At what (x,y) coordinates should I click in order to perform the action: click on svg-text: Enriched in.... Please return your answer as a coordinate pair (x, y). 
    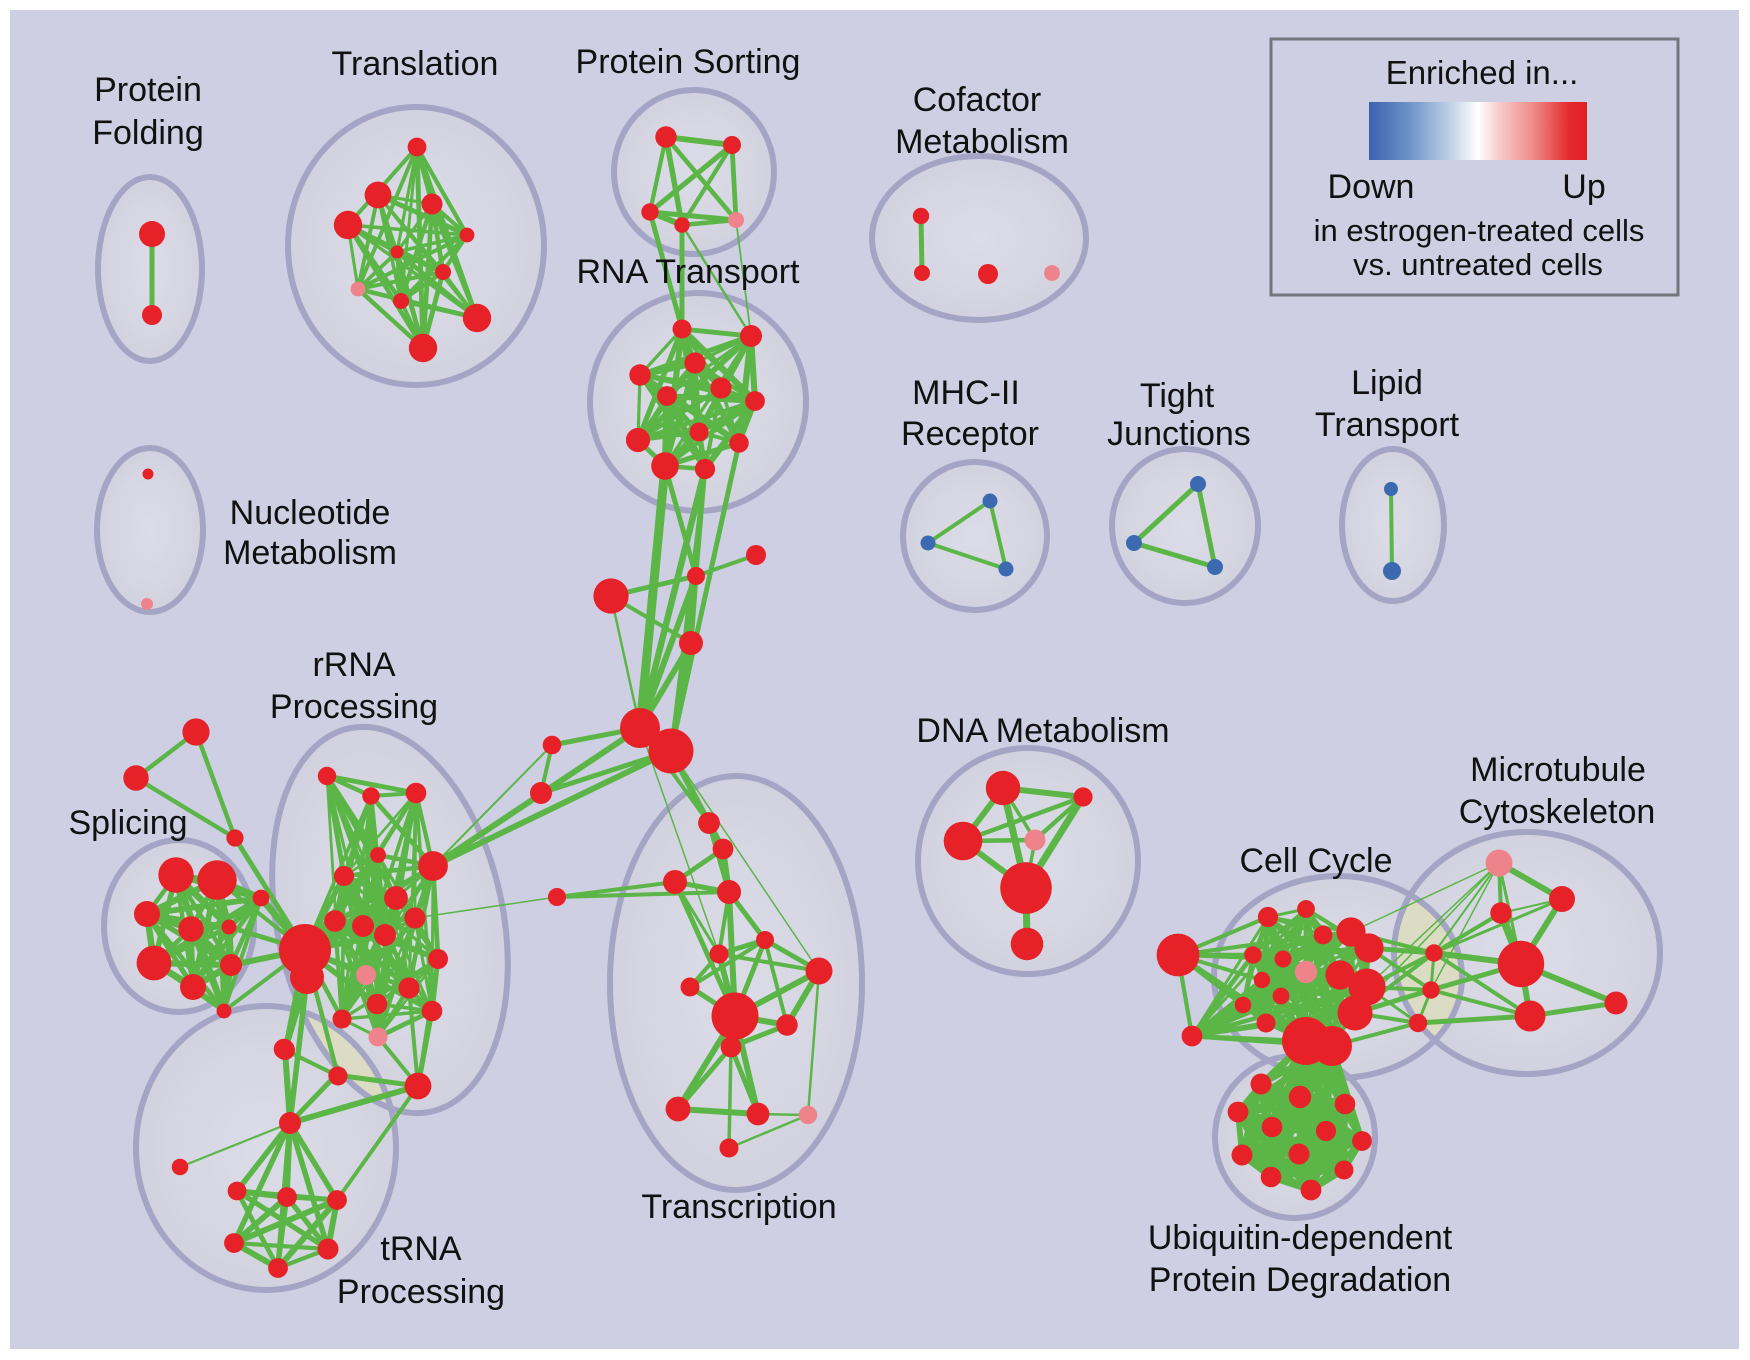
    Looking at the image, I should click on (1482, 72).